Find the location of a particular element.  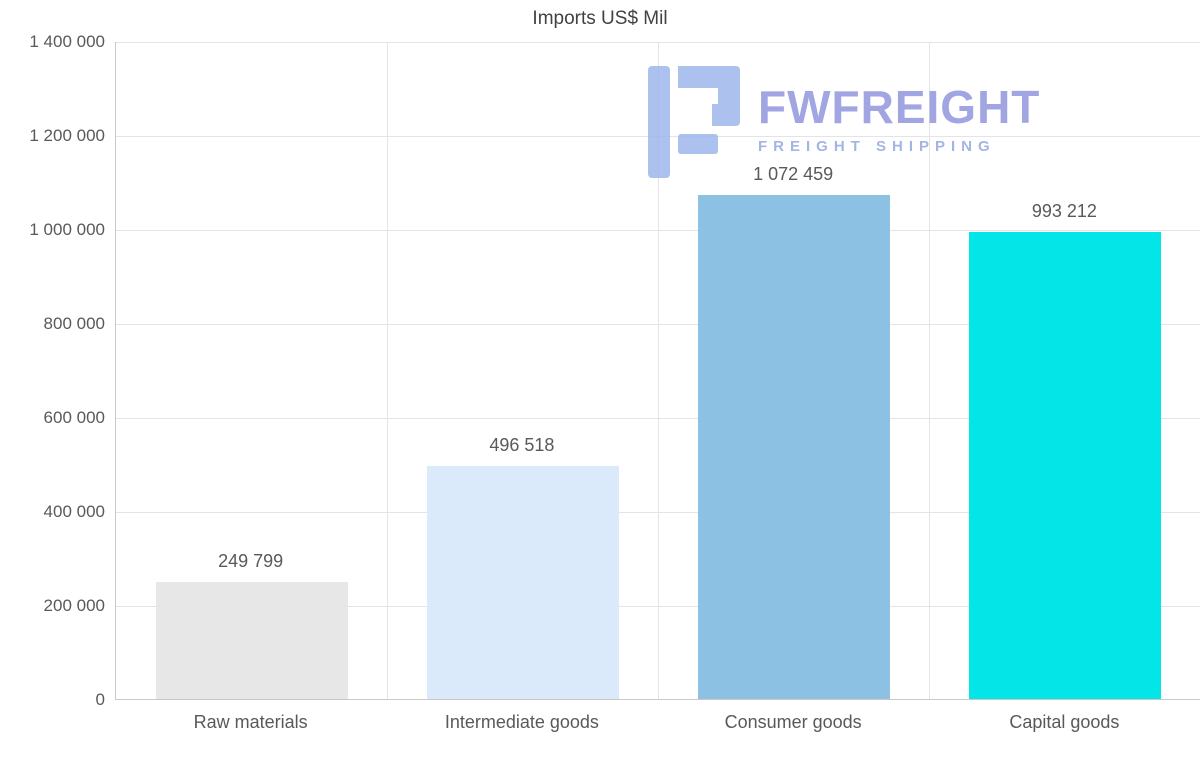

x-axis-category-label: Intermediate goods is located at coordinates (521, 722).